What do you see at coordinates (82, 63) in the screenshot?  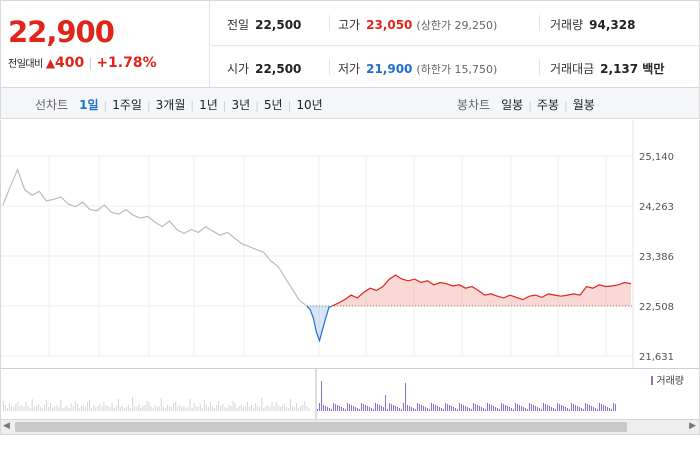 I see `change-row: 전일대비 ▲400 | +1.78%` at bounding box center [82, 63].